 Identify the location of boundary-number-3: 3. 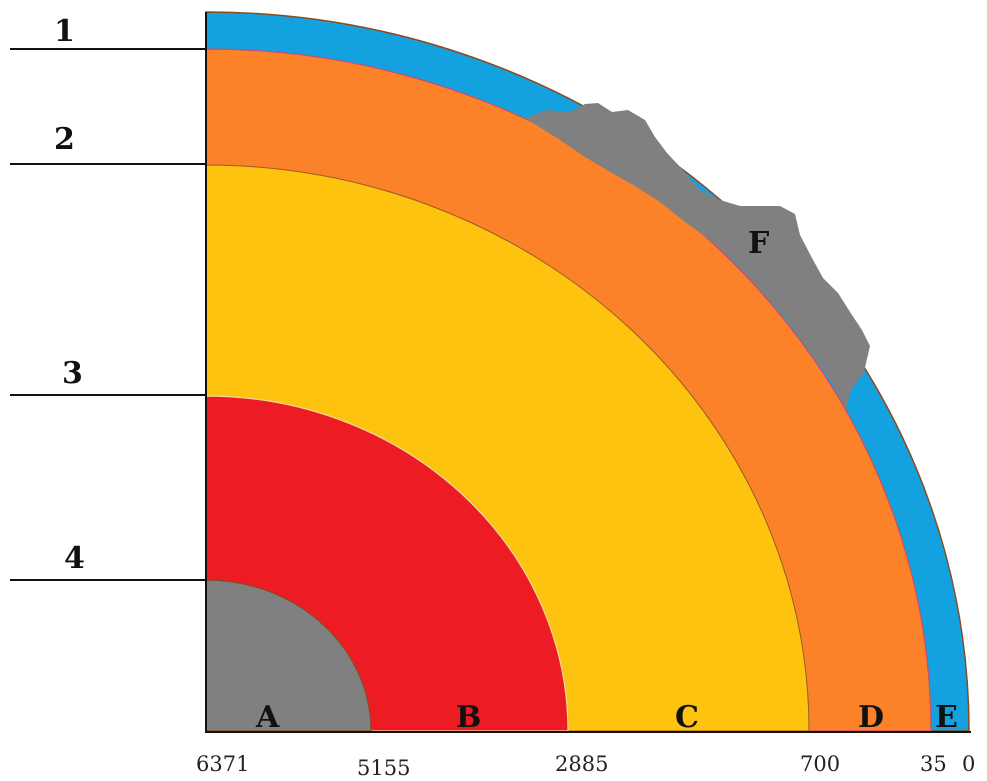
(72, 373).